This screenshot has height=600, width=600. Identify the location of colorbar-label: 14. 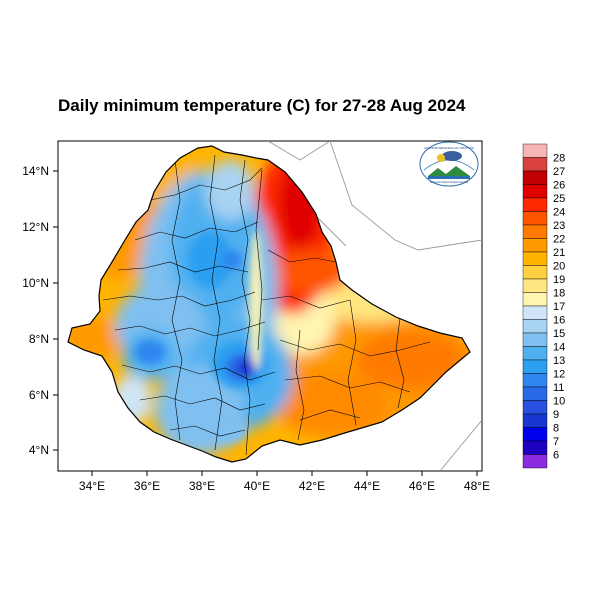
(559, 348).